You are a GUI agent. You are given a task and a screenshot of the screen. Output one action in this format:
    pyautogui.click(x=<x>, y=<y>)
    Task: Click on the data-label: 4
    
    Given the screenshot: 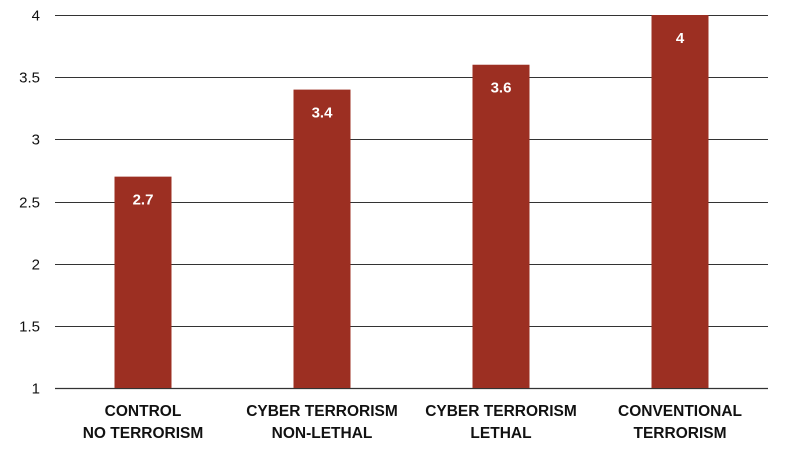 What is the action you would take?
    pyautogui.click(x=680, y=38)
    